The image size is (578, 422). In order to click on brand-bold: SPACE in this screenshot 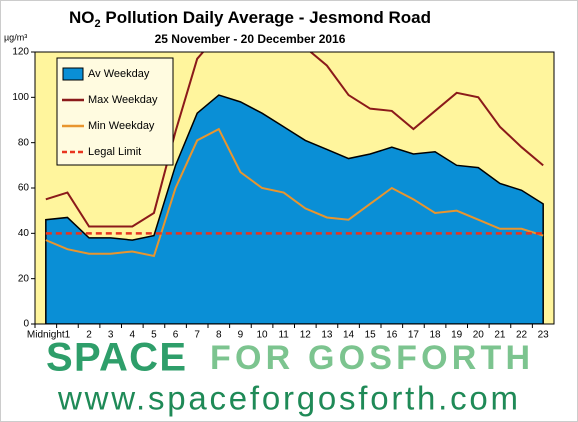, I will do `click(116, 358)`.